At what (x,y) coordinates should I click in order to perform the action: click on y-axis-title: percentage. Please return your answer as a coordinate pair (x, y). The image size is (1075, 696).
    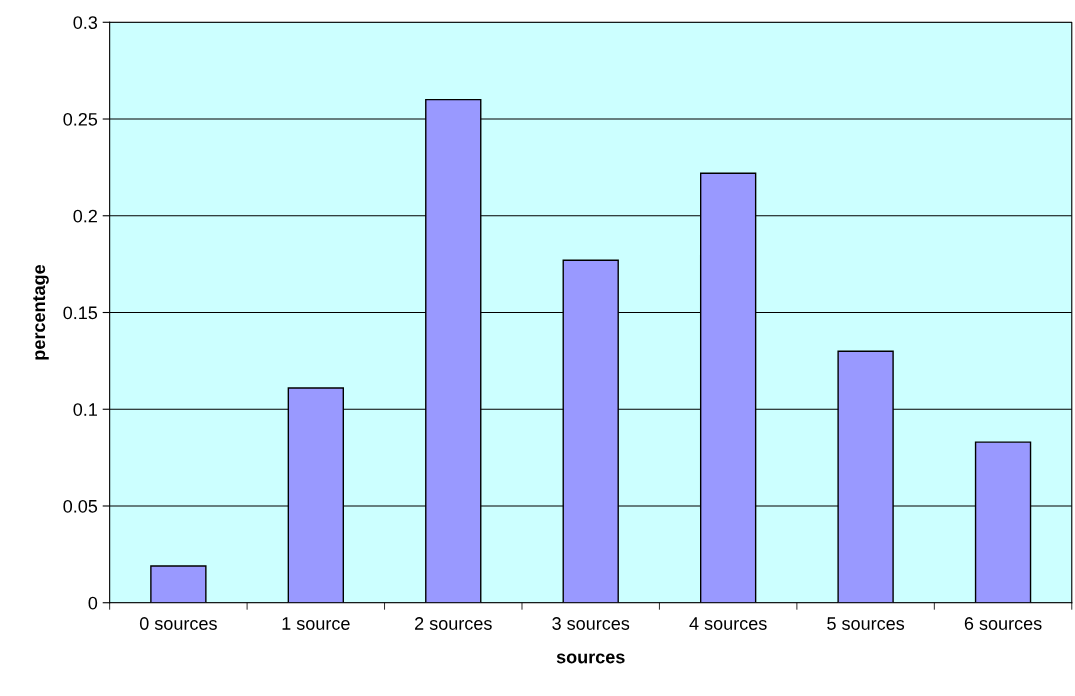
    Looking at the image, I should click on (41, 312).